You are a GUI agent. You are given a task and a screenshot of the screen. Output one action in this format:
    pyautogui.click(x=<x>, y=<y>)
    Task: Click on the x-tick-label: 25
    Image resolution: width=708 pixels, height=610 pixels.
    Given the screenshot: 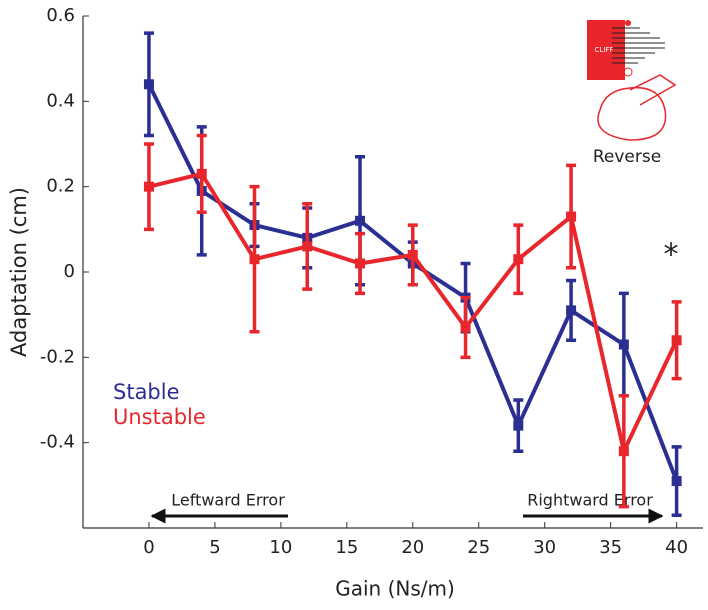 What is the action you would take?
    pyautogui.click(x=478, y=547)
    